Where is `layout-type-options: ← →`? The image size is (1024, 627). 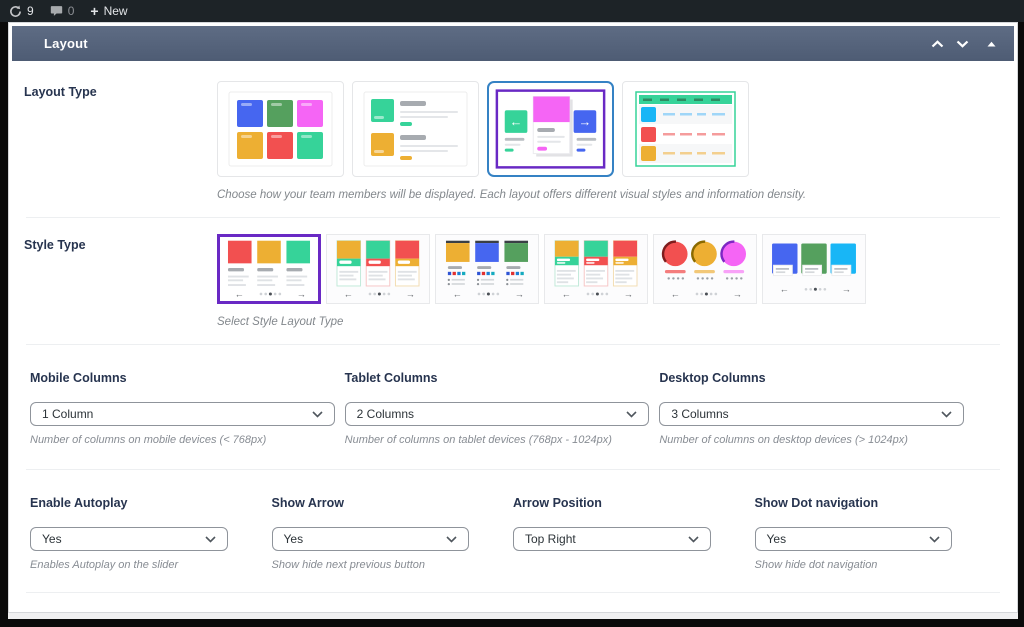 layout-type-options: ← → is located at coordinates (609, 129).